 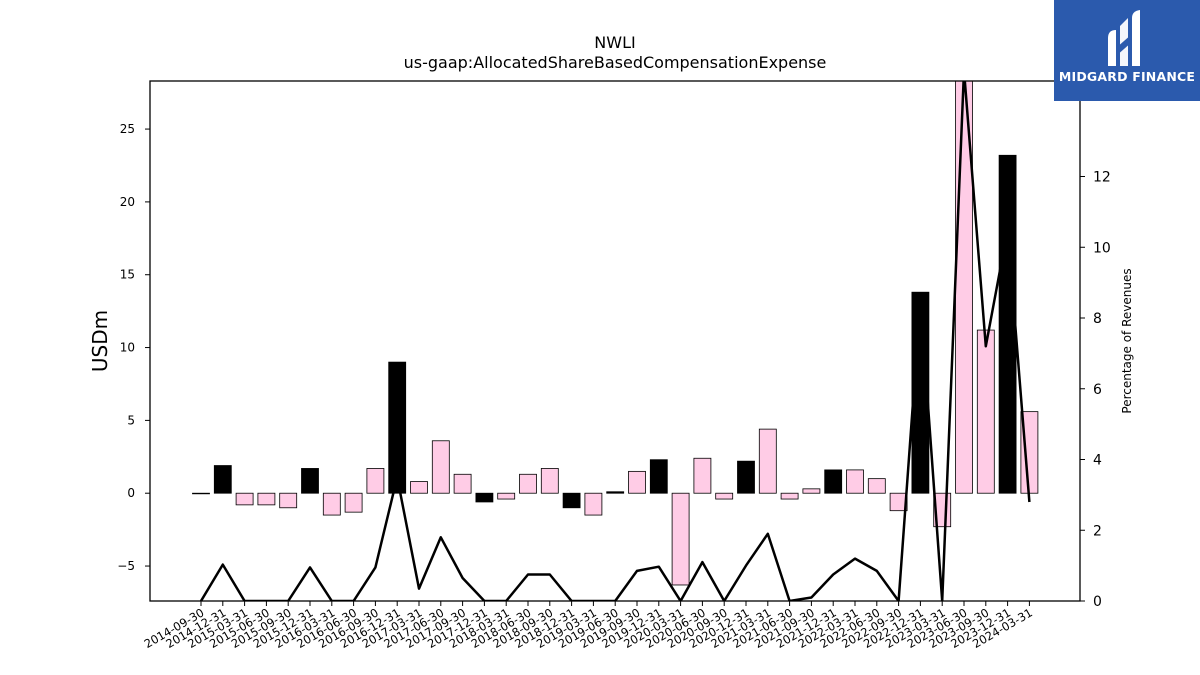 What do you see at coordinates (1097, 531) in the screenshot?
I see `y2-tick-label: 2` at bounding box center [1097, 531].